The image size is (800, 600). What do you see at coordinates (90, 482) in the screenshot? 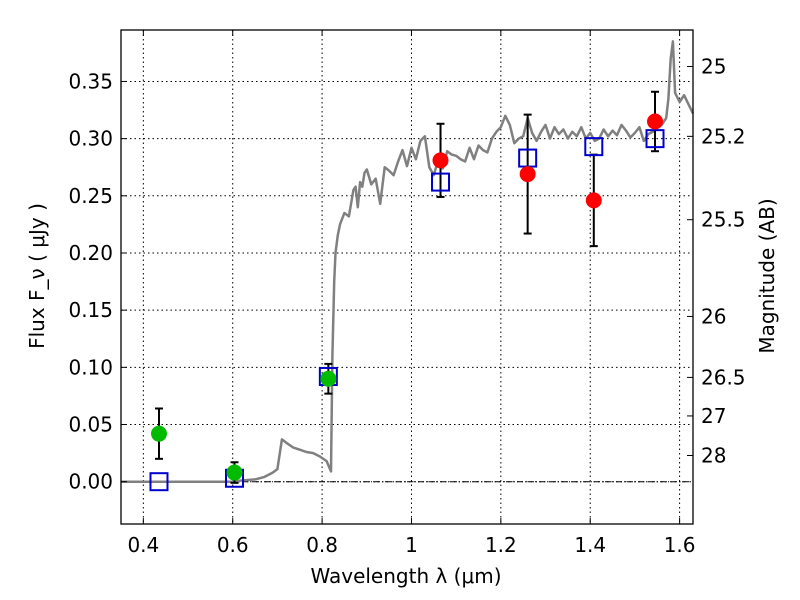
I see `y-tick-label: 0.00` at bounding box center [90, 482].